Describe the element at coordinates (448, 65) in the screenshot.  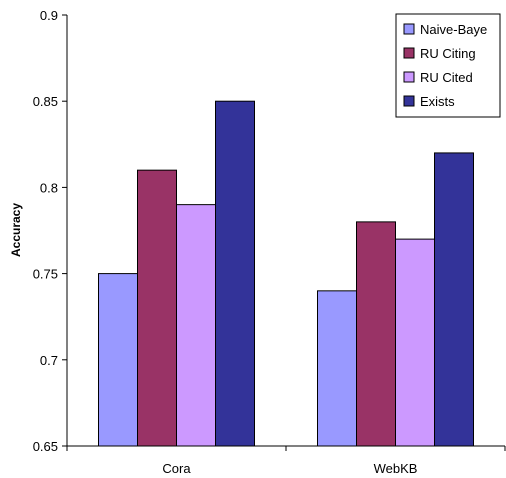
I see `legend: Naive-Baye RU Citing RU Cited Exists` at that location.